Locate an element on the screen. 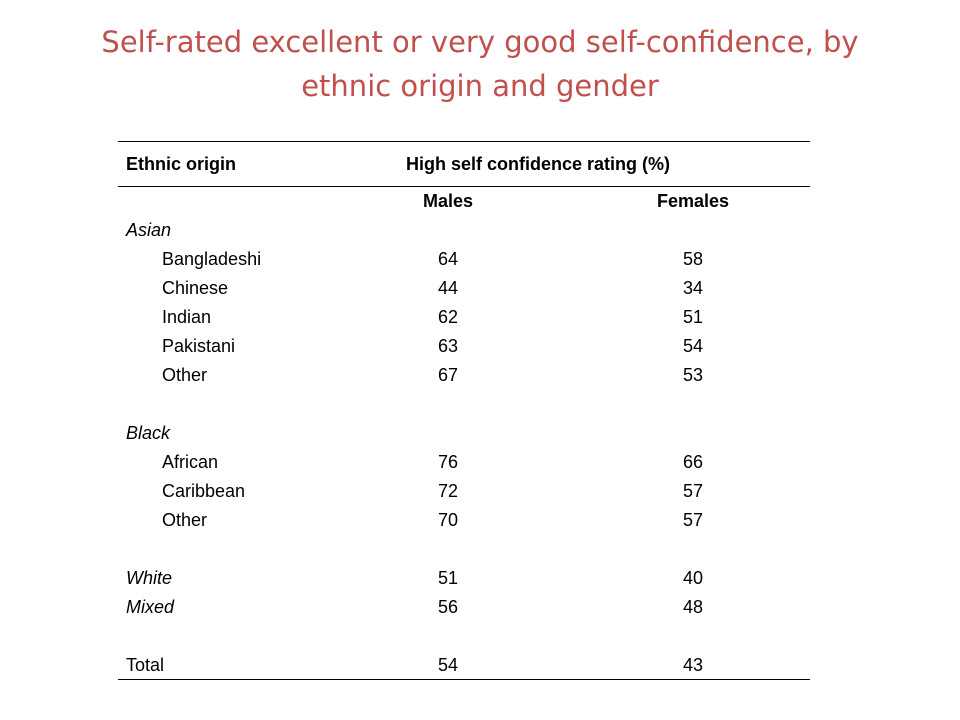  row-label: Bangladeshi is located at coordinates (212, 259).